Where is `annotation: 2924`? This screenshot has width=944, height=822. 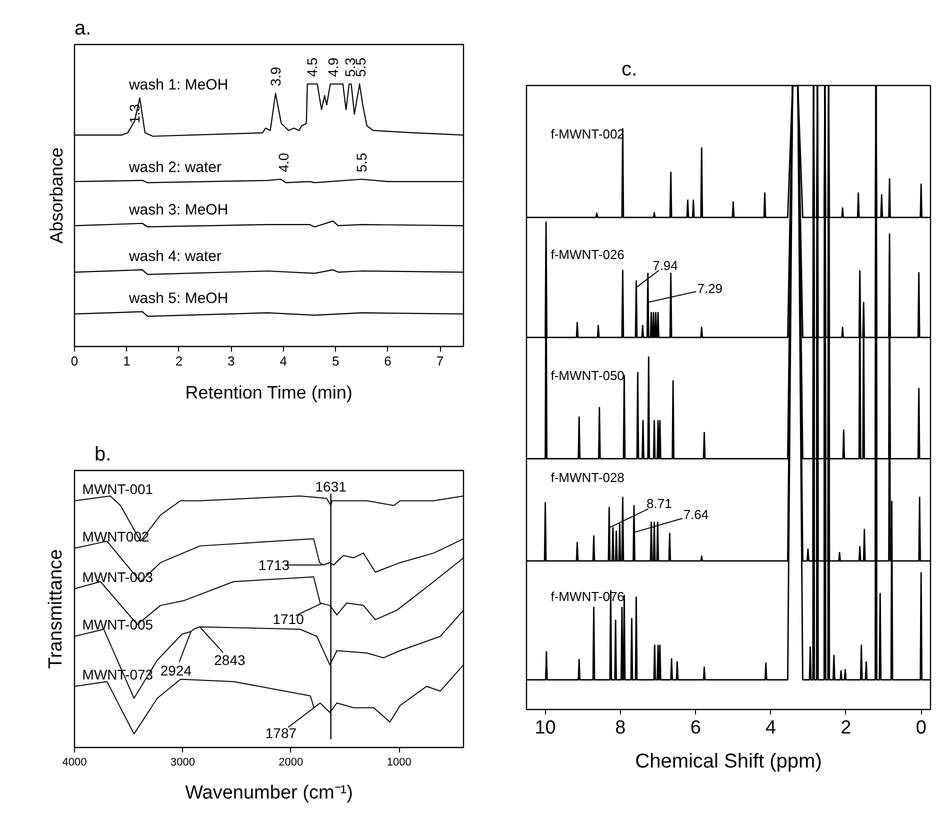 annotation: 2924 is located at coordinates (176, 670).